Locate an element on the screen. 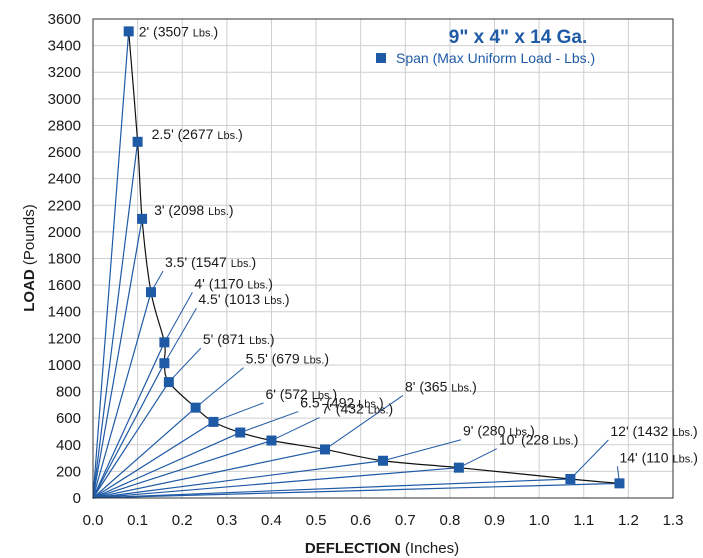  point-label: 5.5' (679 Lbs.) is located at coordinates (287, 359).